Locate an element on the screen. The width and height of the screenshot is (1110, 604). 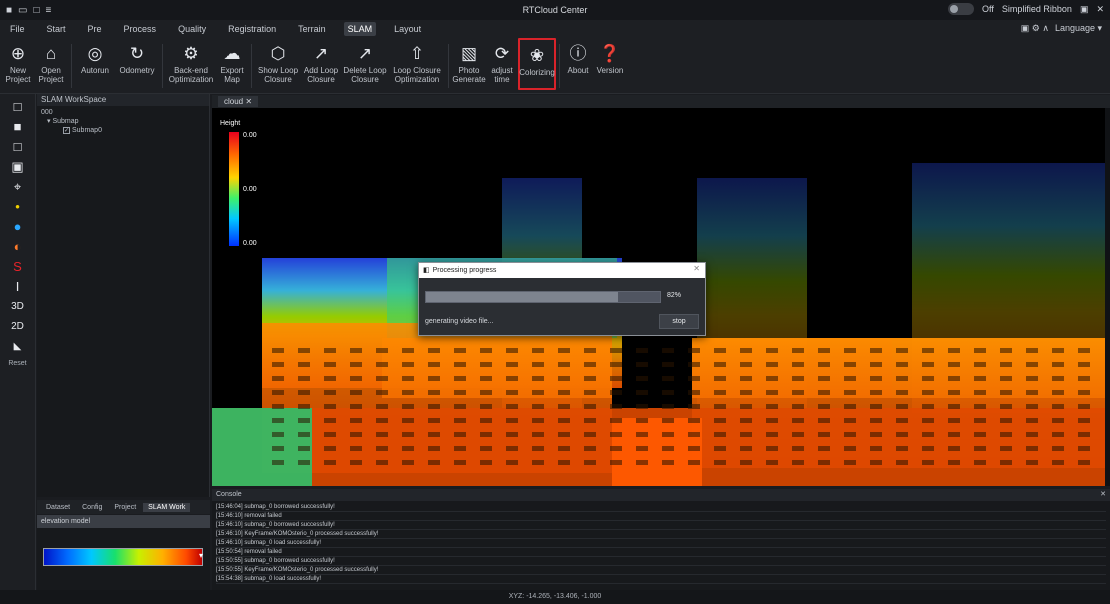
language-dropdown: Language ▾ is located at coordinates (1078, 28).